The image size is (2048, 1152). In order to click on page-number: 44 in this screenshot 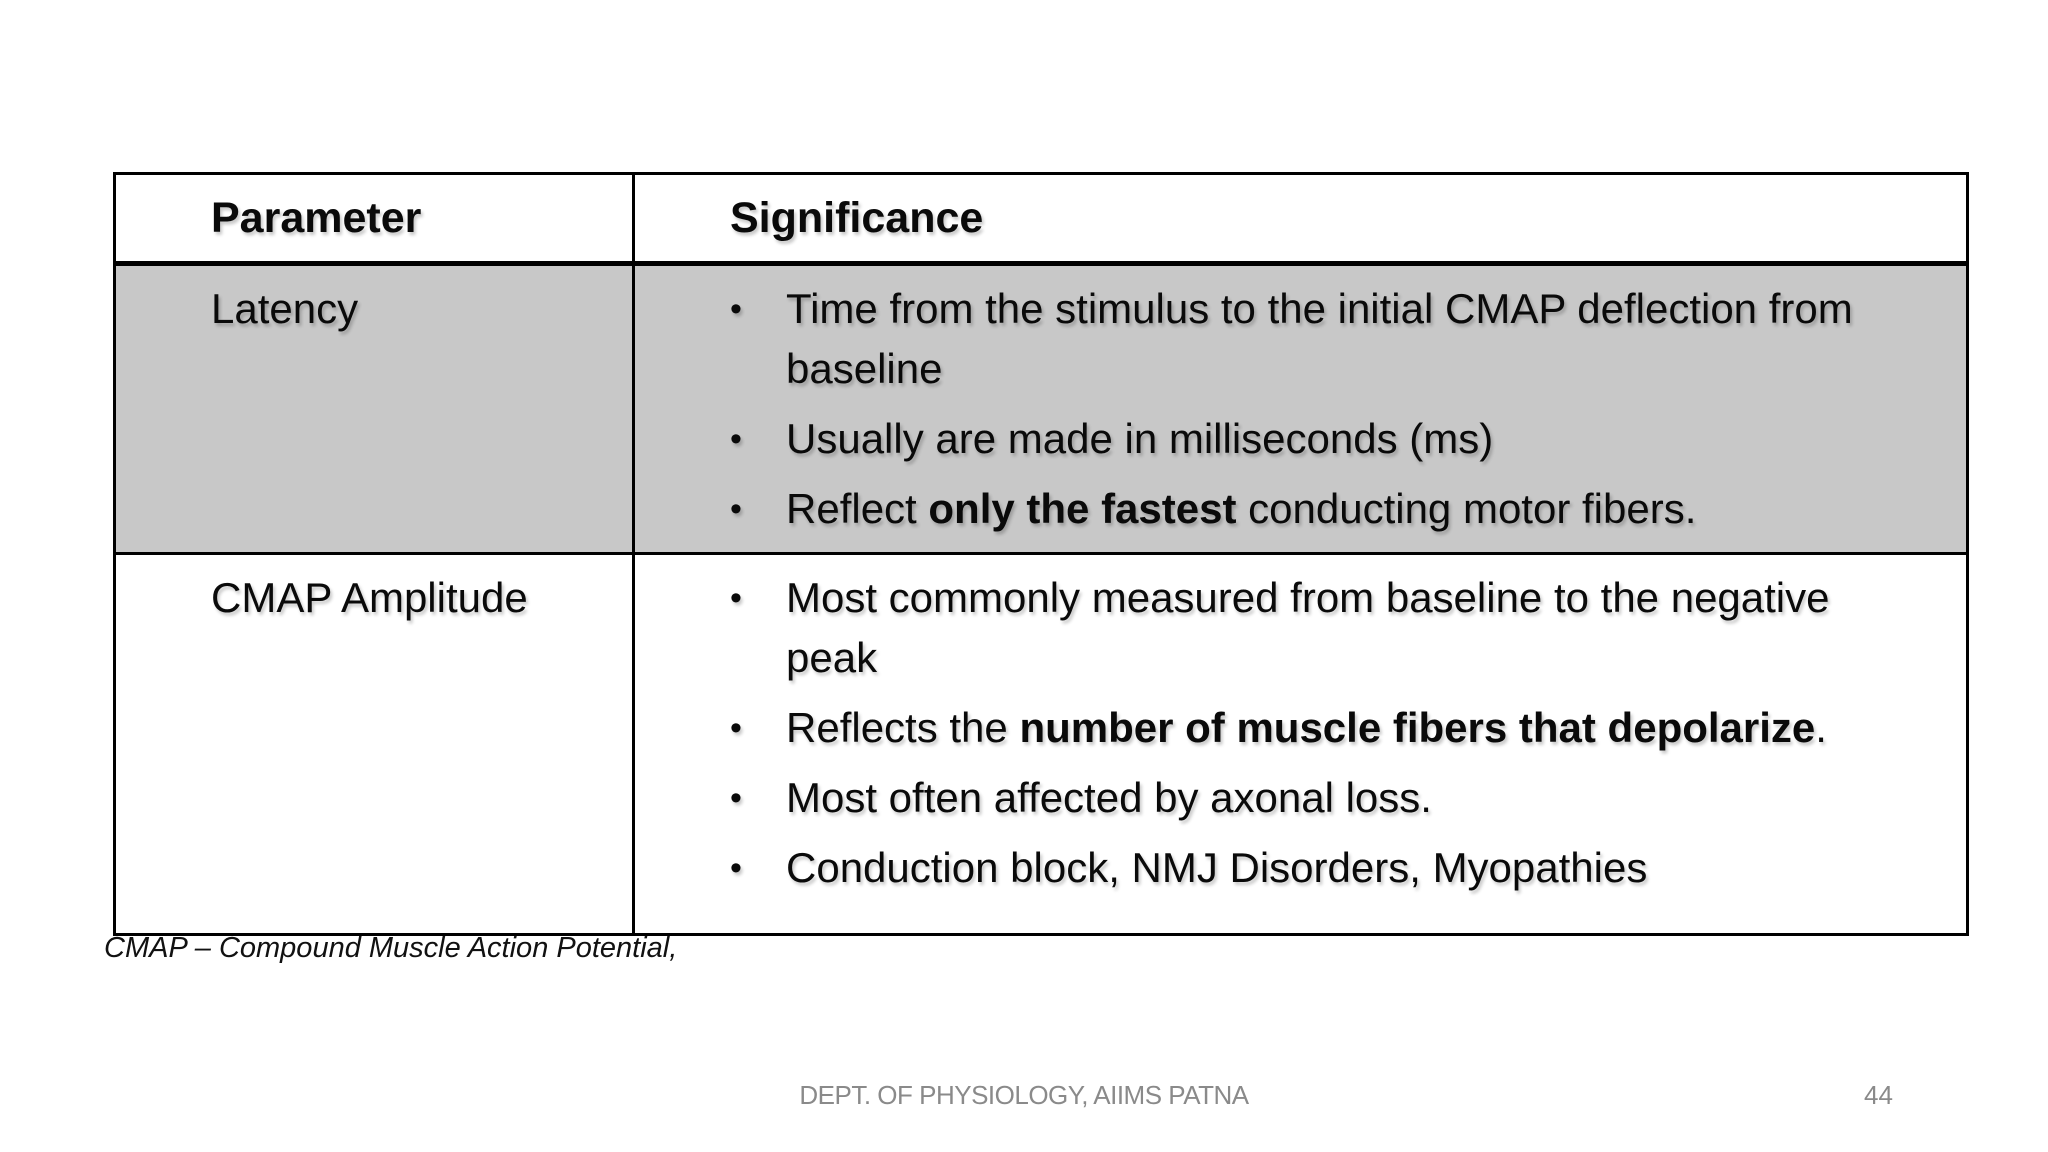, I will do `click(1878, 1095)`.